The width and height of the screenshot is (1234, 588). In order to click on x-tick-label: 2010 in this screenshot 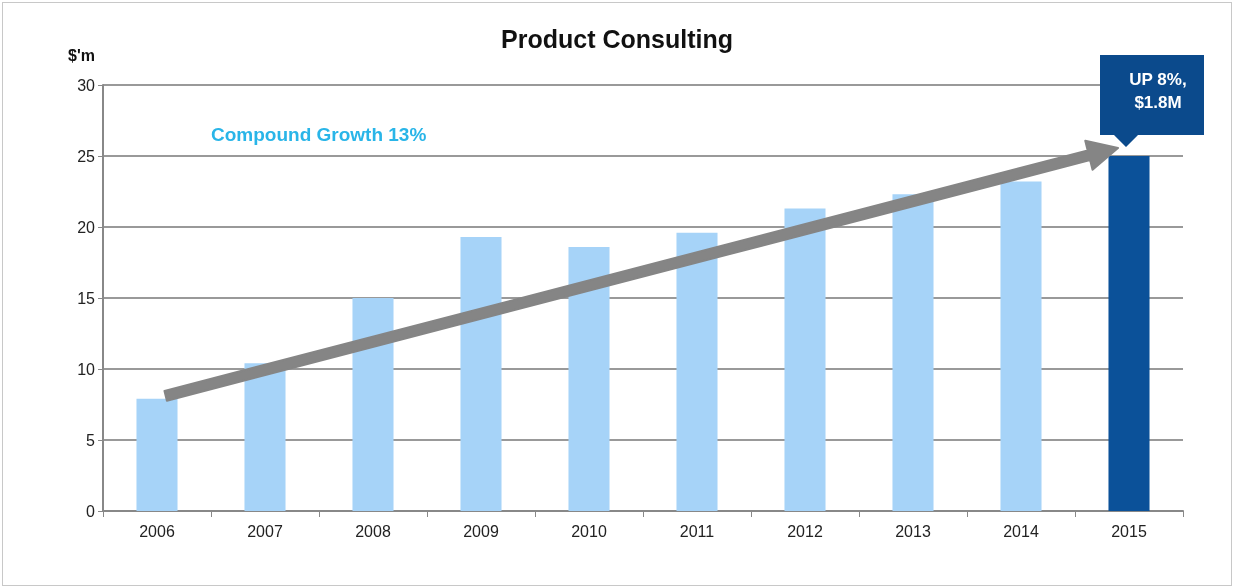, I will do `click(589, 531)`.